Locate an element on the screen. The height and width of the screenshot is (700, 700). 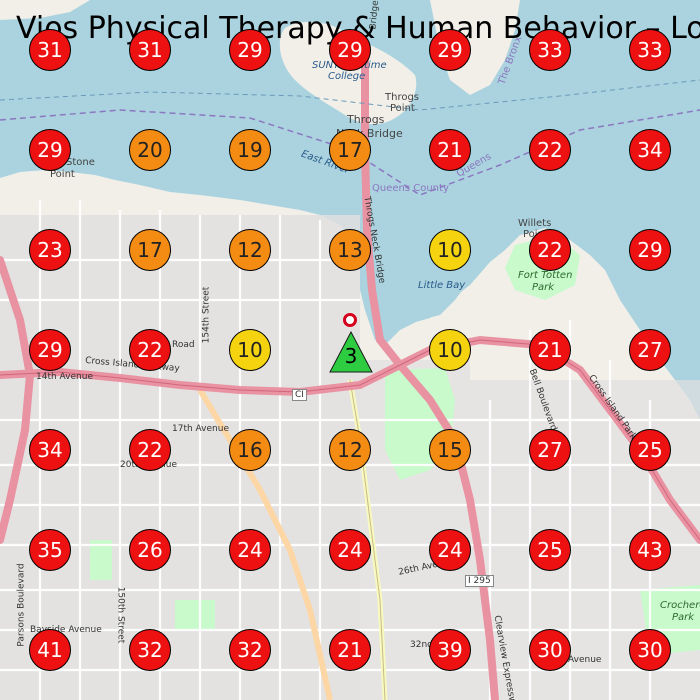
map-label-queens-county: Queens County is located at coordinates (410, 188).